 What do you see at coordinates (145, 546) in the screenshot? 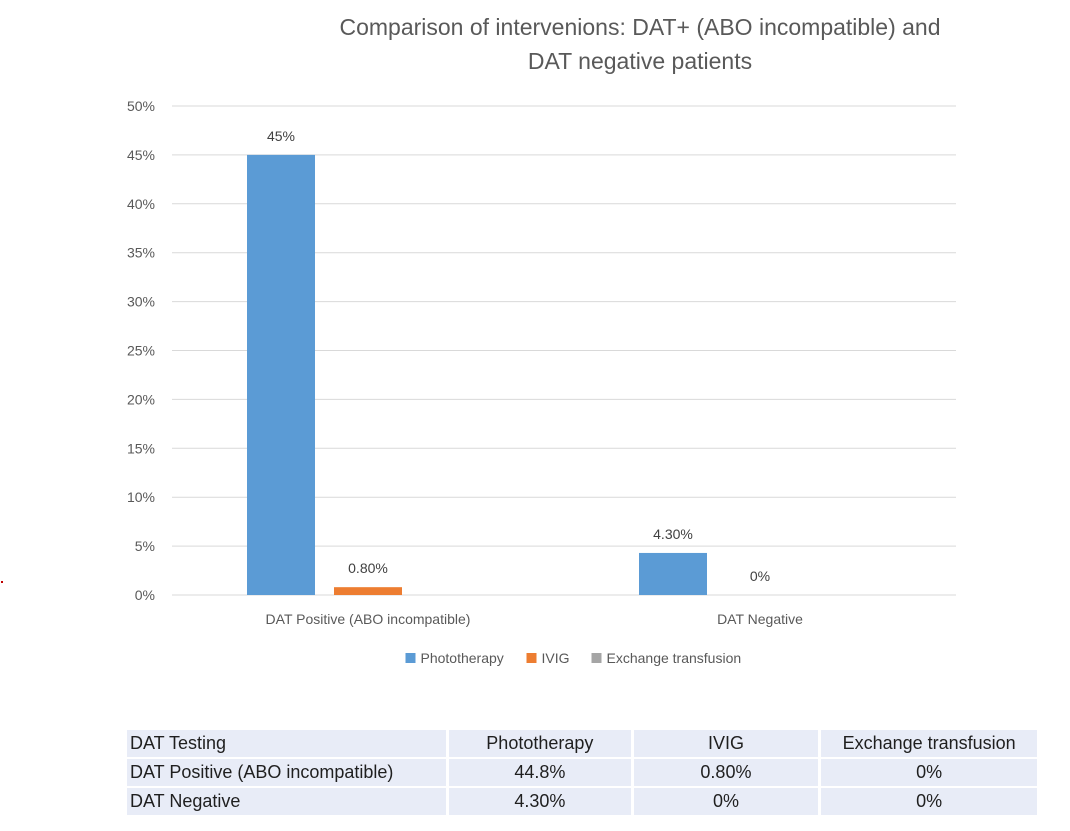
I see `y-tick-label: 5%` at bounding box center [145, 546].